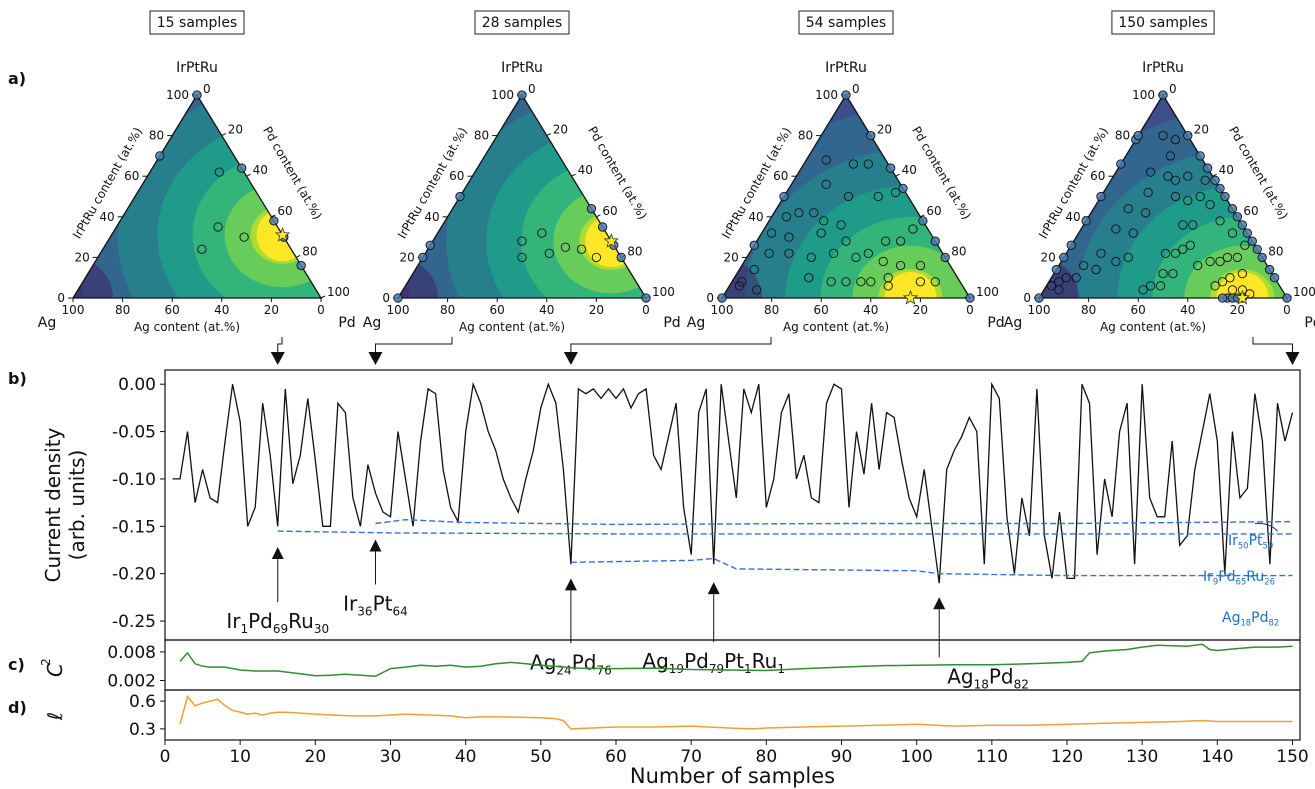 The image size is (1315, 789). I want to click on y-tick-label: 0.6, so click(142, 702).